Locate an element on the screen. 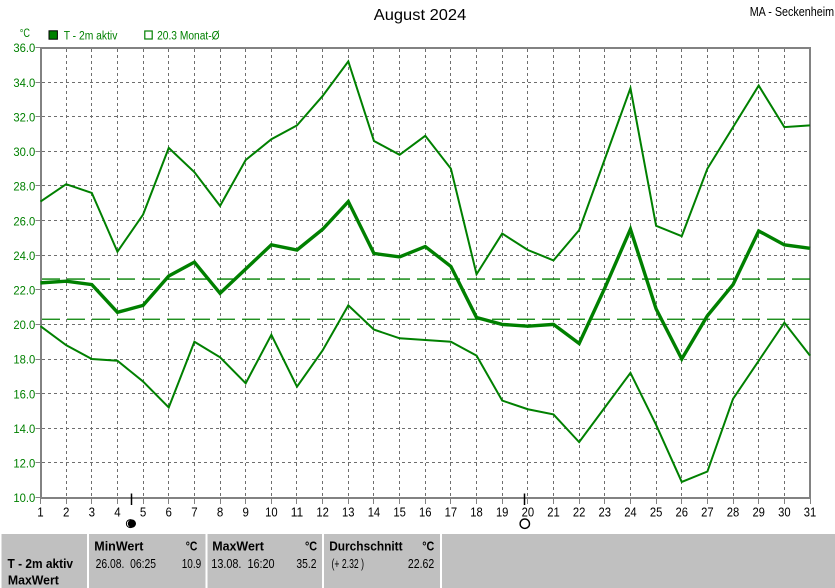  svg-text: 22.62 is located at coordinates (421, 563).